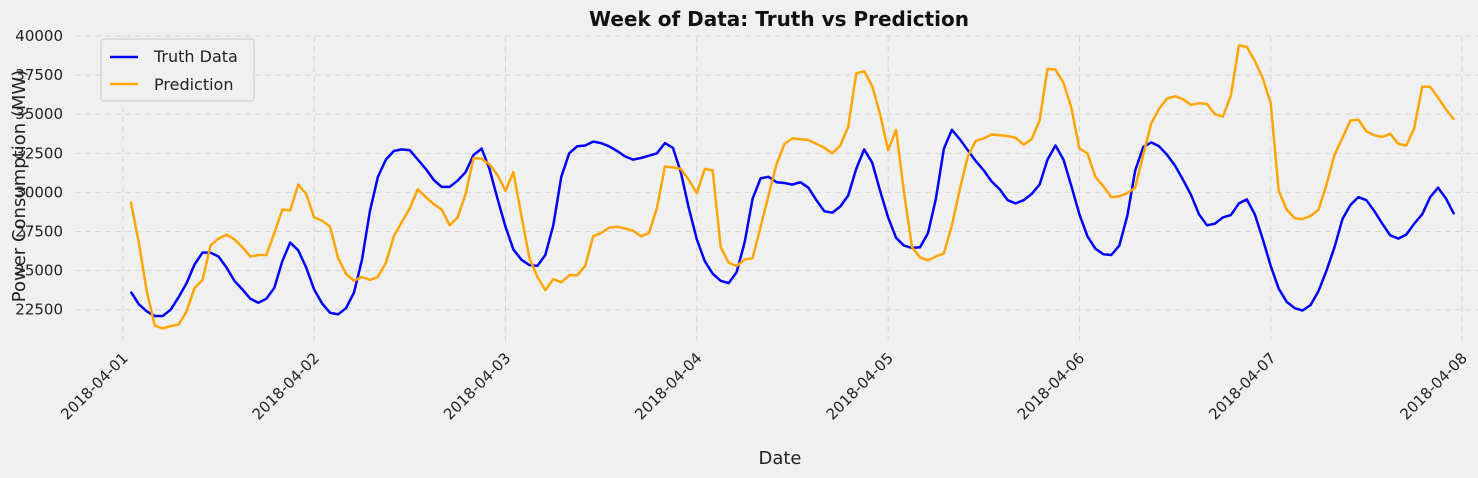 This screenshot has height=478, width=1478. What do you see at coordinates (39, 173) in the screenshot?
I see `y-axis: 22500 25000 27500 30000 32500 35000 37500 40000` at bounding box center [39, 173].